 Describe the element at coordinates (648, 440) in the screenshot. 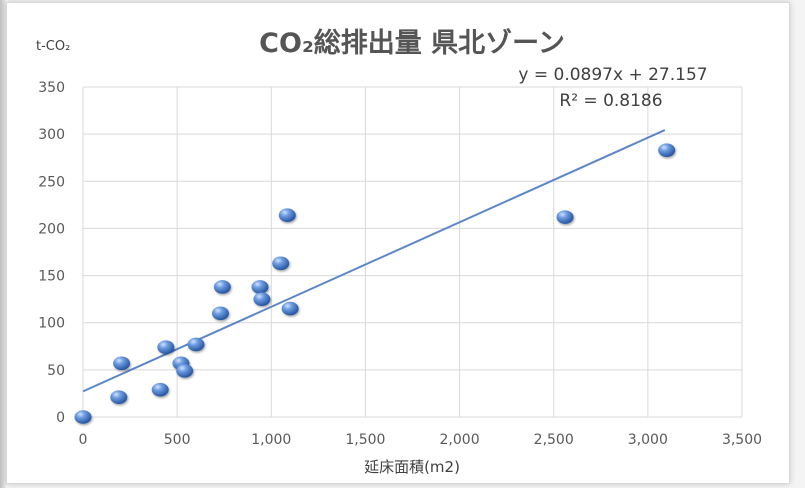

I see `x-tick-label: 3,000` at that location.